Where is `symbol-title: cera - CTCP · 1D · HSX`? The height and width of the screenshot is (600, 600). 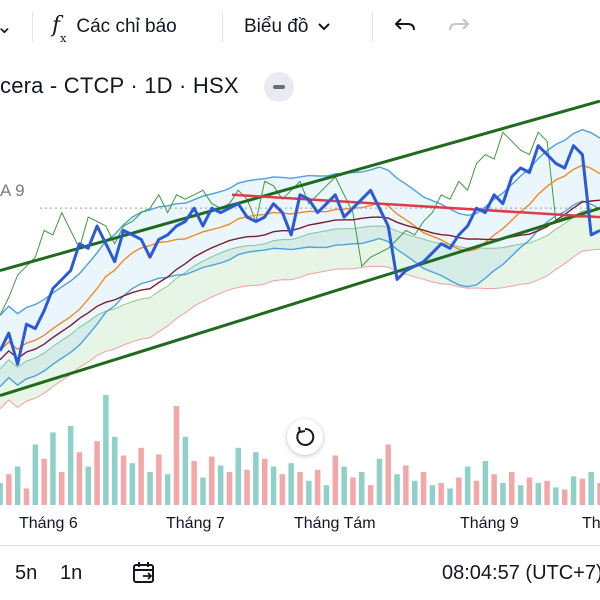 symbol-title: cera - CTCP · 1D · HSX is located at coordinates (119, 85).